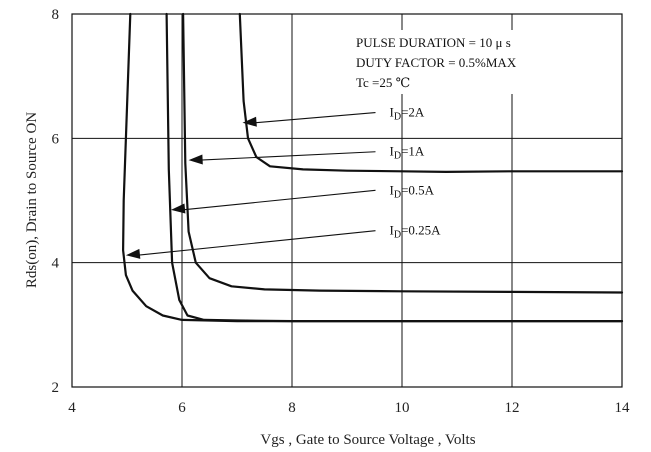 The width and height of the screenshot is (651, 452). What do you see at coordinates (56, 264) in the screenshot?
I see `y-tick-label-1: 4` at bounding box center [56, 264].